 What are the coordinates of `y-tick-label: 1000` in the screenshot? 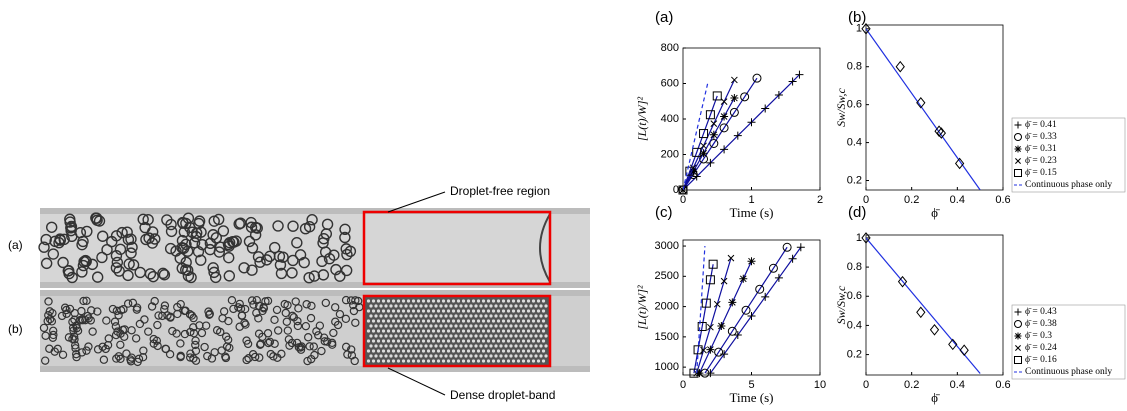 It's located at (667, 367).